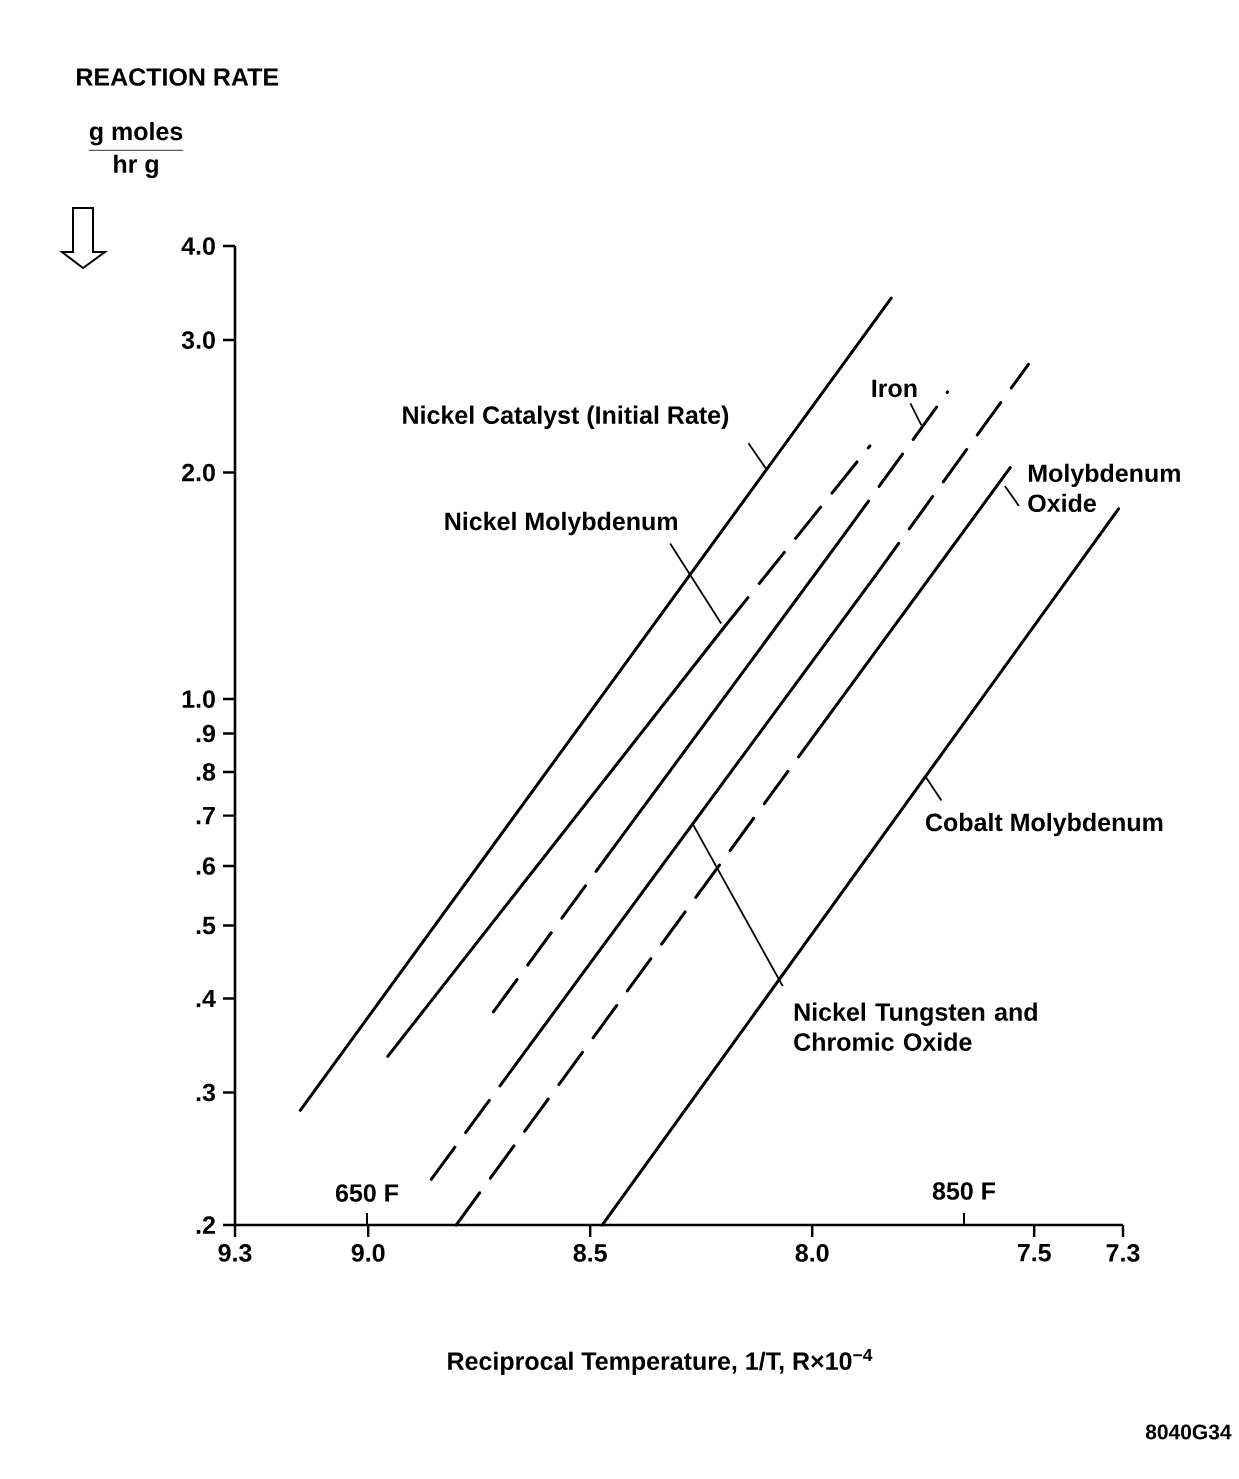 This screenshot has height=1479, width=1239. What do you see at coordinates (198, 246) in the screenshot?
I see `y-tick-label: 4.0` at bounding box center [198, 246].